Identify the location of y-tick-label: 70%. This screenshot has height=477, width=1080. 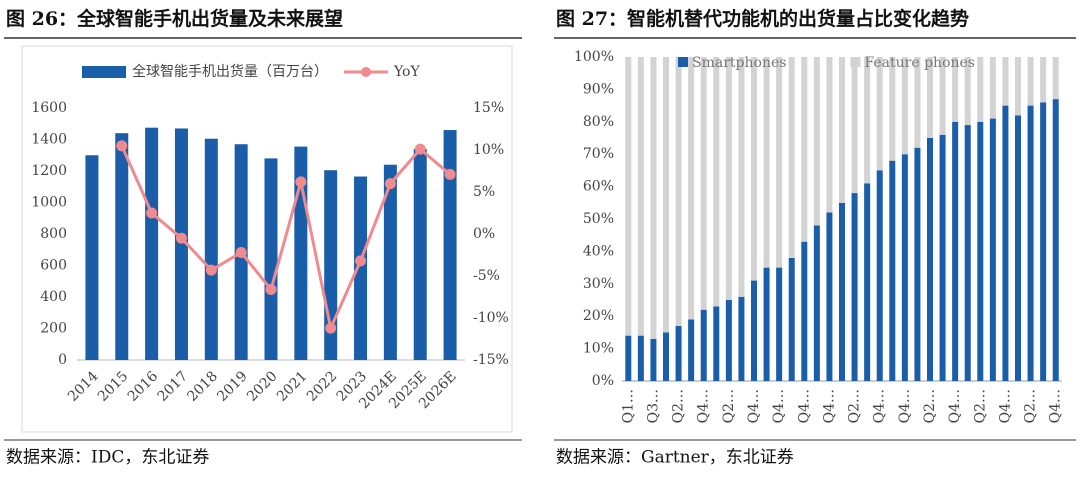
(598, 154).